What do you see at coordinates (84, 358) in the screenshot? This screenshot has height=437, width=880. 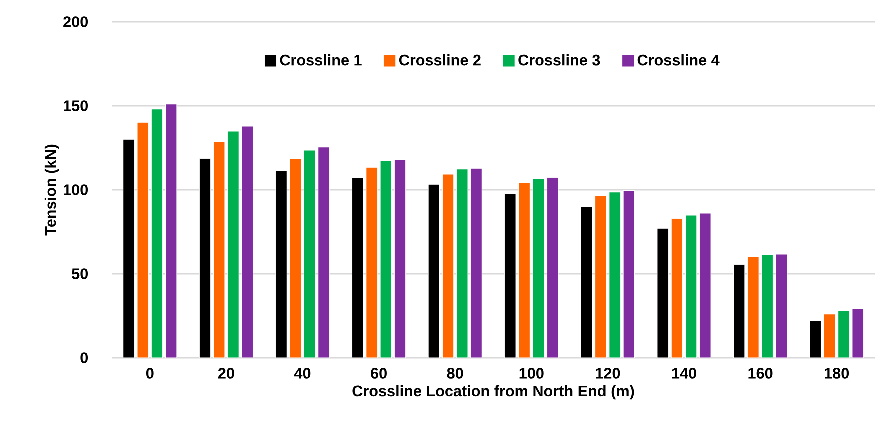 I see `y-tick-label: 0` at bounding box center [84, 358].